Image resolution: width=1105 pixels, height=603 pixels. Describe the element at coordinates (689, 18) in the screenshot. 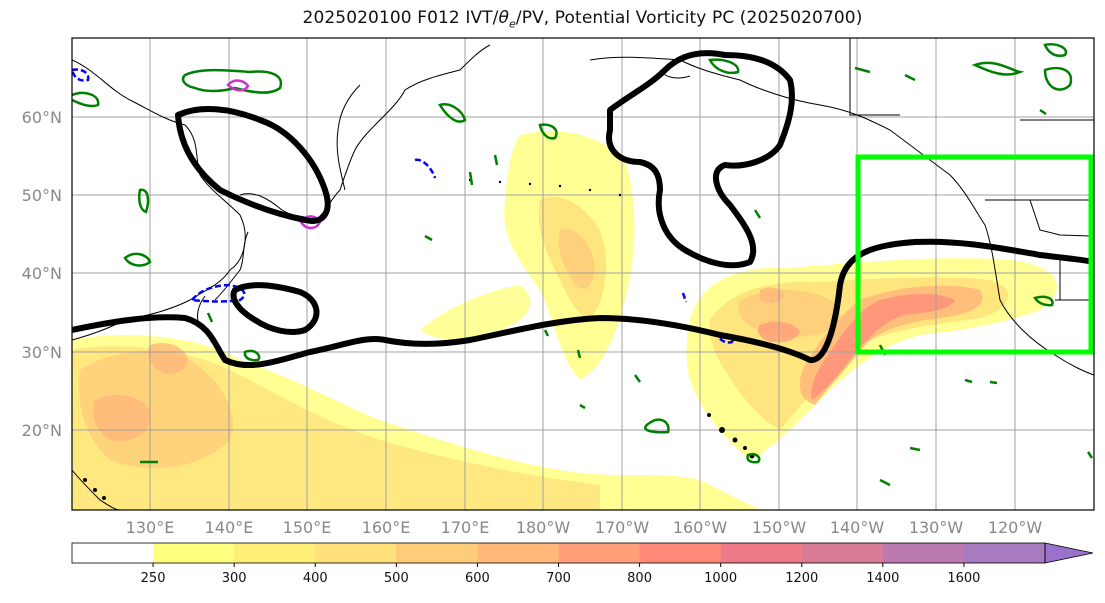

I see `title-rest: /PV, Potential Vorticity PC (2025020700)` at that location.